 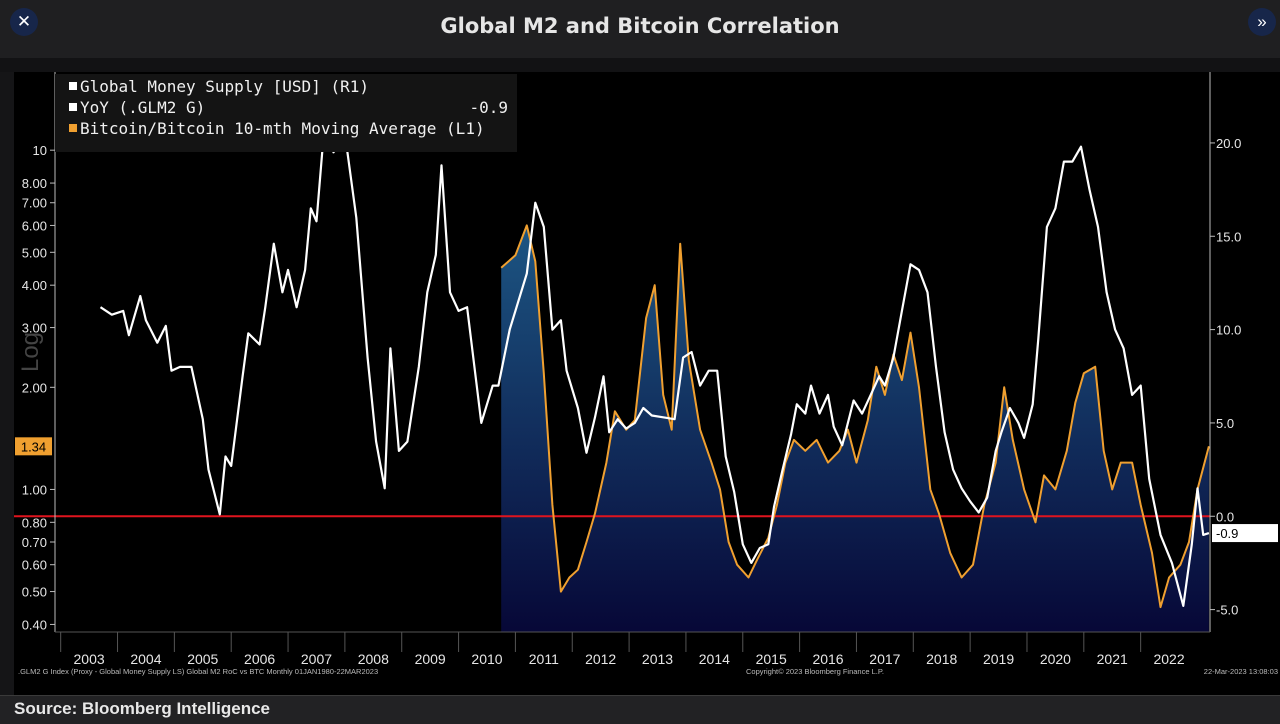 I want to click on left-current-value: 1.34, so click(x=33, y=446).